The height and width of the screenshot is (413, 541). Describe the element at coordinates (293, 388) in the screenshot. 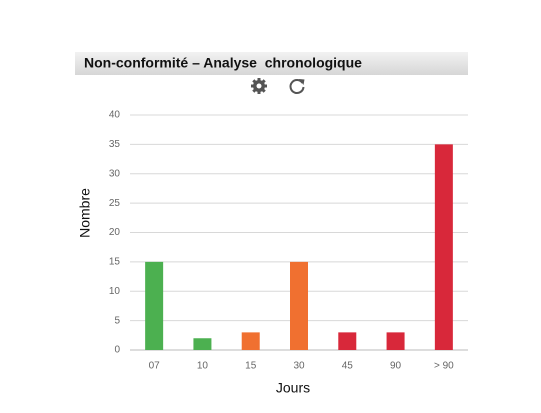

I see `x-axis-label: Jours` at that location.